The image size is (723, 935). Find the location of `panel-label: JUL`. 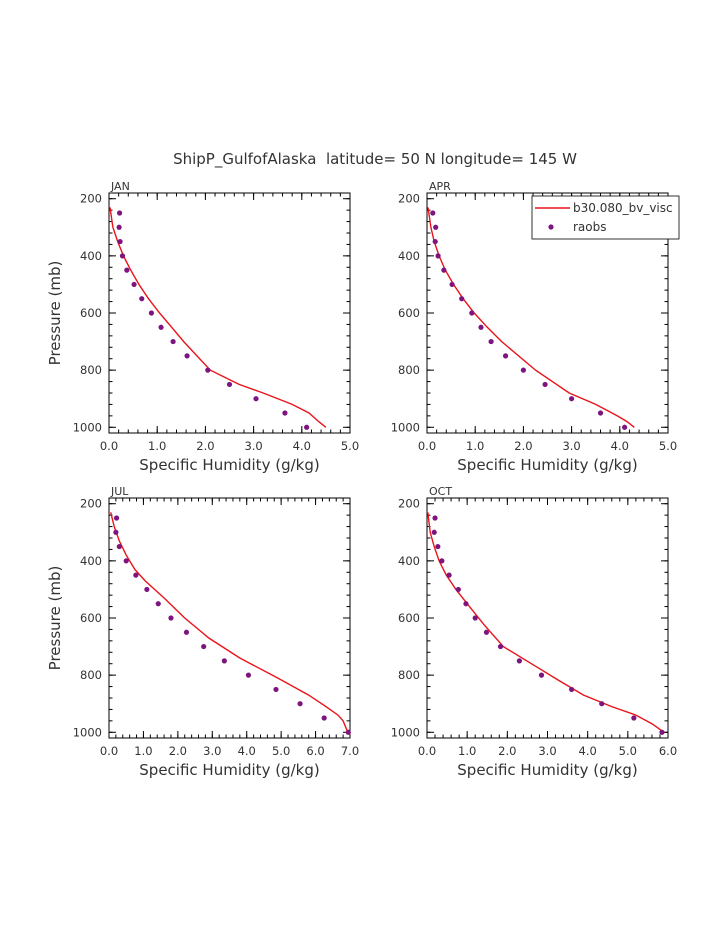

panel-label: JUL is located at coordinates (119, 491).